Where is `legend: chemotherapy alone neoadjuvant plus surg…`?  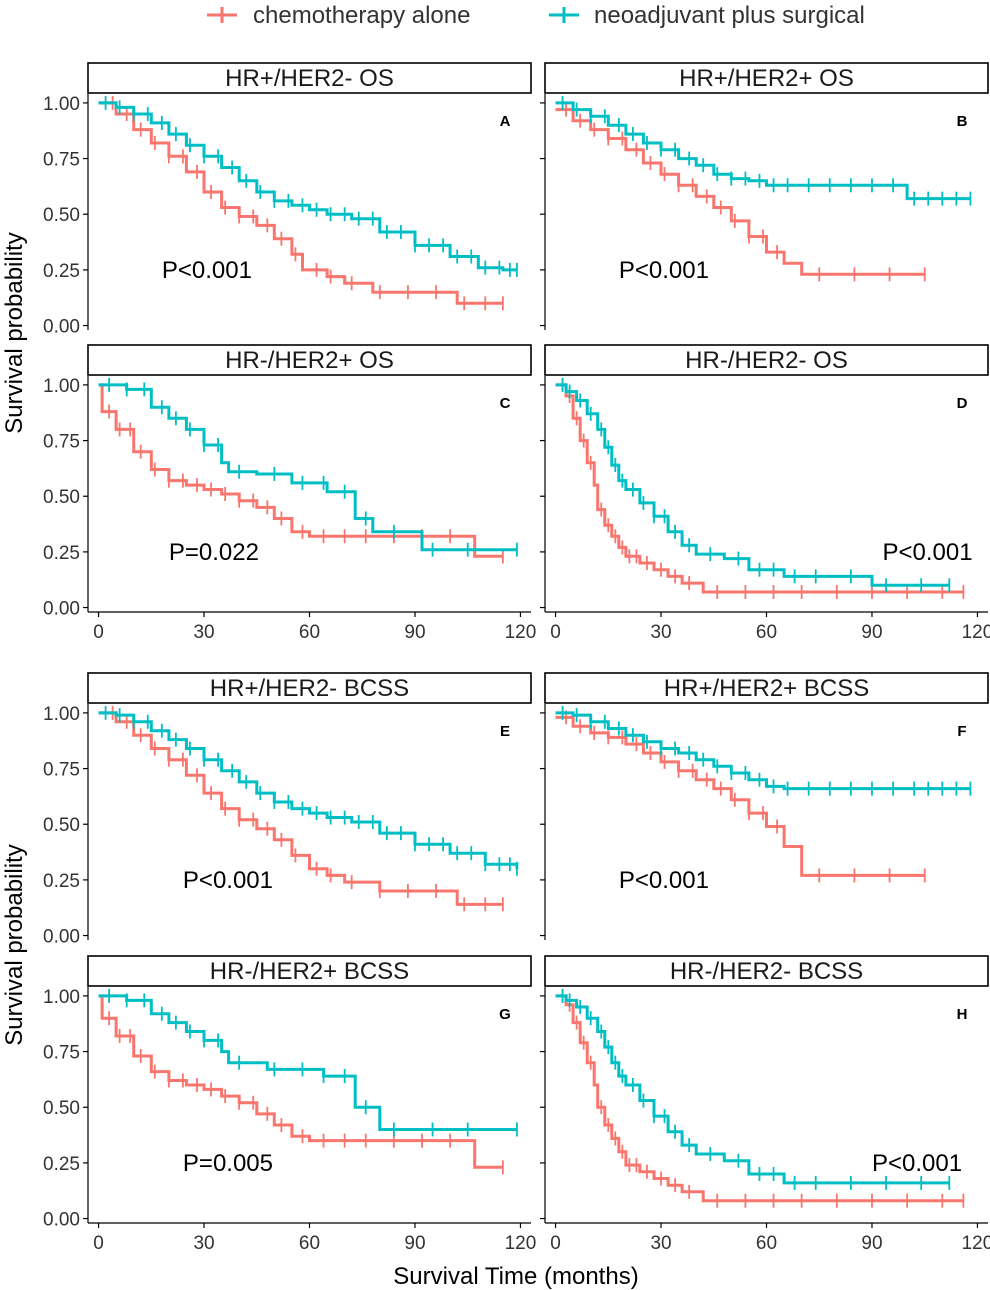 legend: chemotherapy alone neoadjuvant plus surg… is located at coordinates (536, 15).